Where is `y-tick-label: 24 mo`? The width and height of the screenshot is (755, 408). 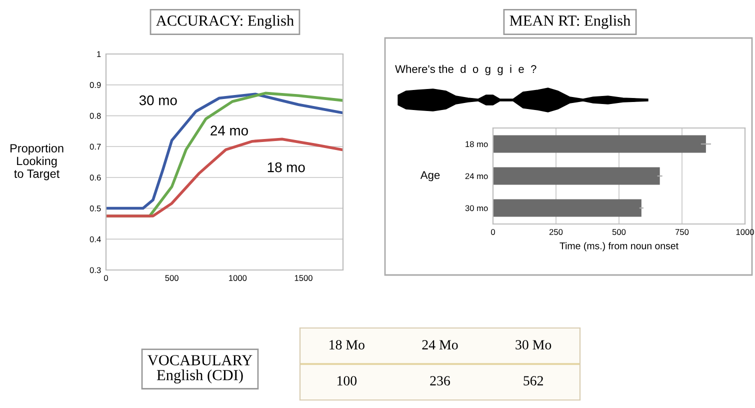
y-tick-label: 24 mo is located at coordinates (476, 176).